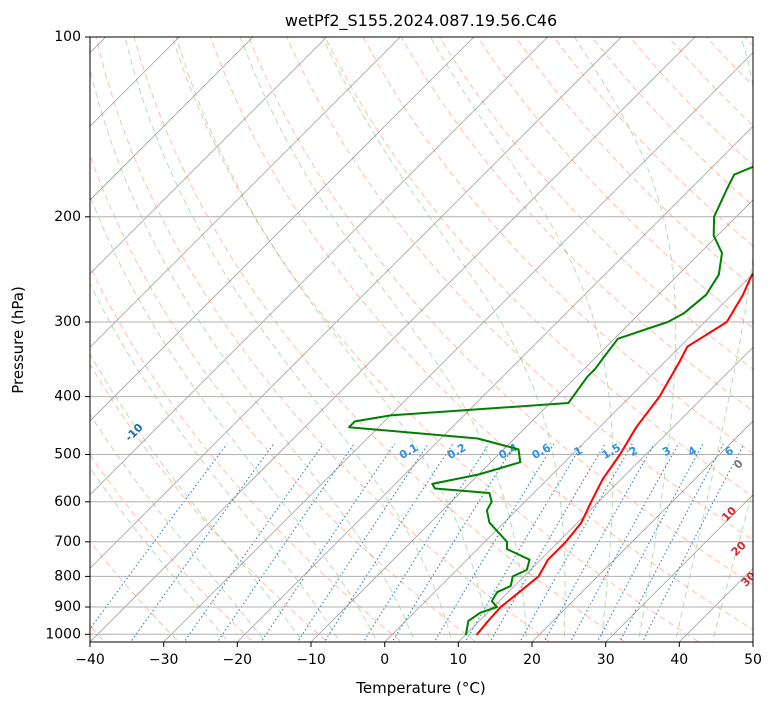 This screenshot has width=775, height=712. I want to click on y-axis-ticks: 100 200 300 400 500 600 700 800 900 1000, so click(67, 335).